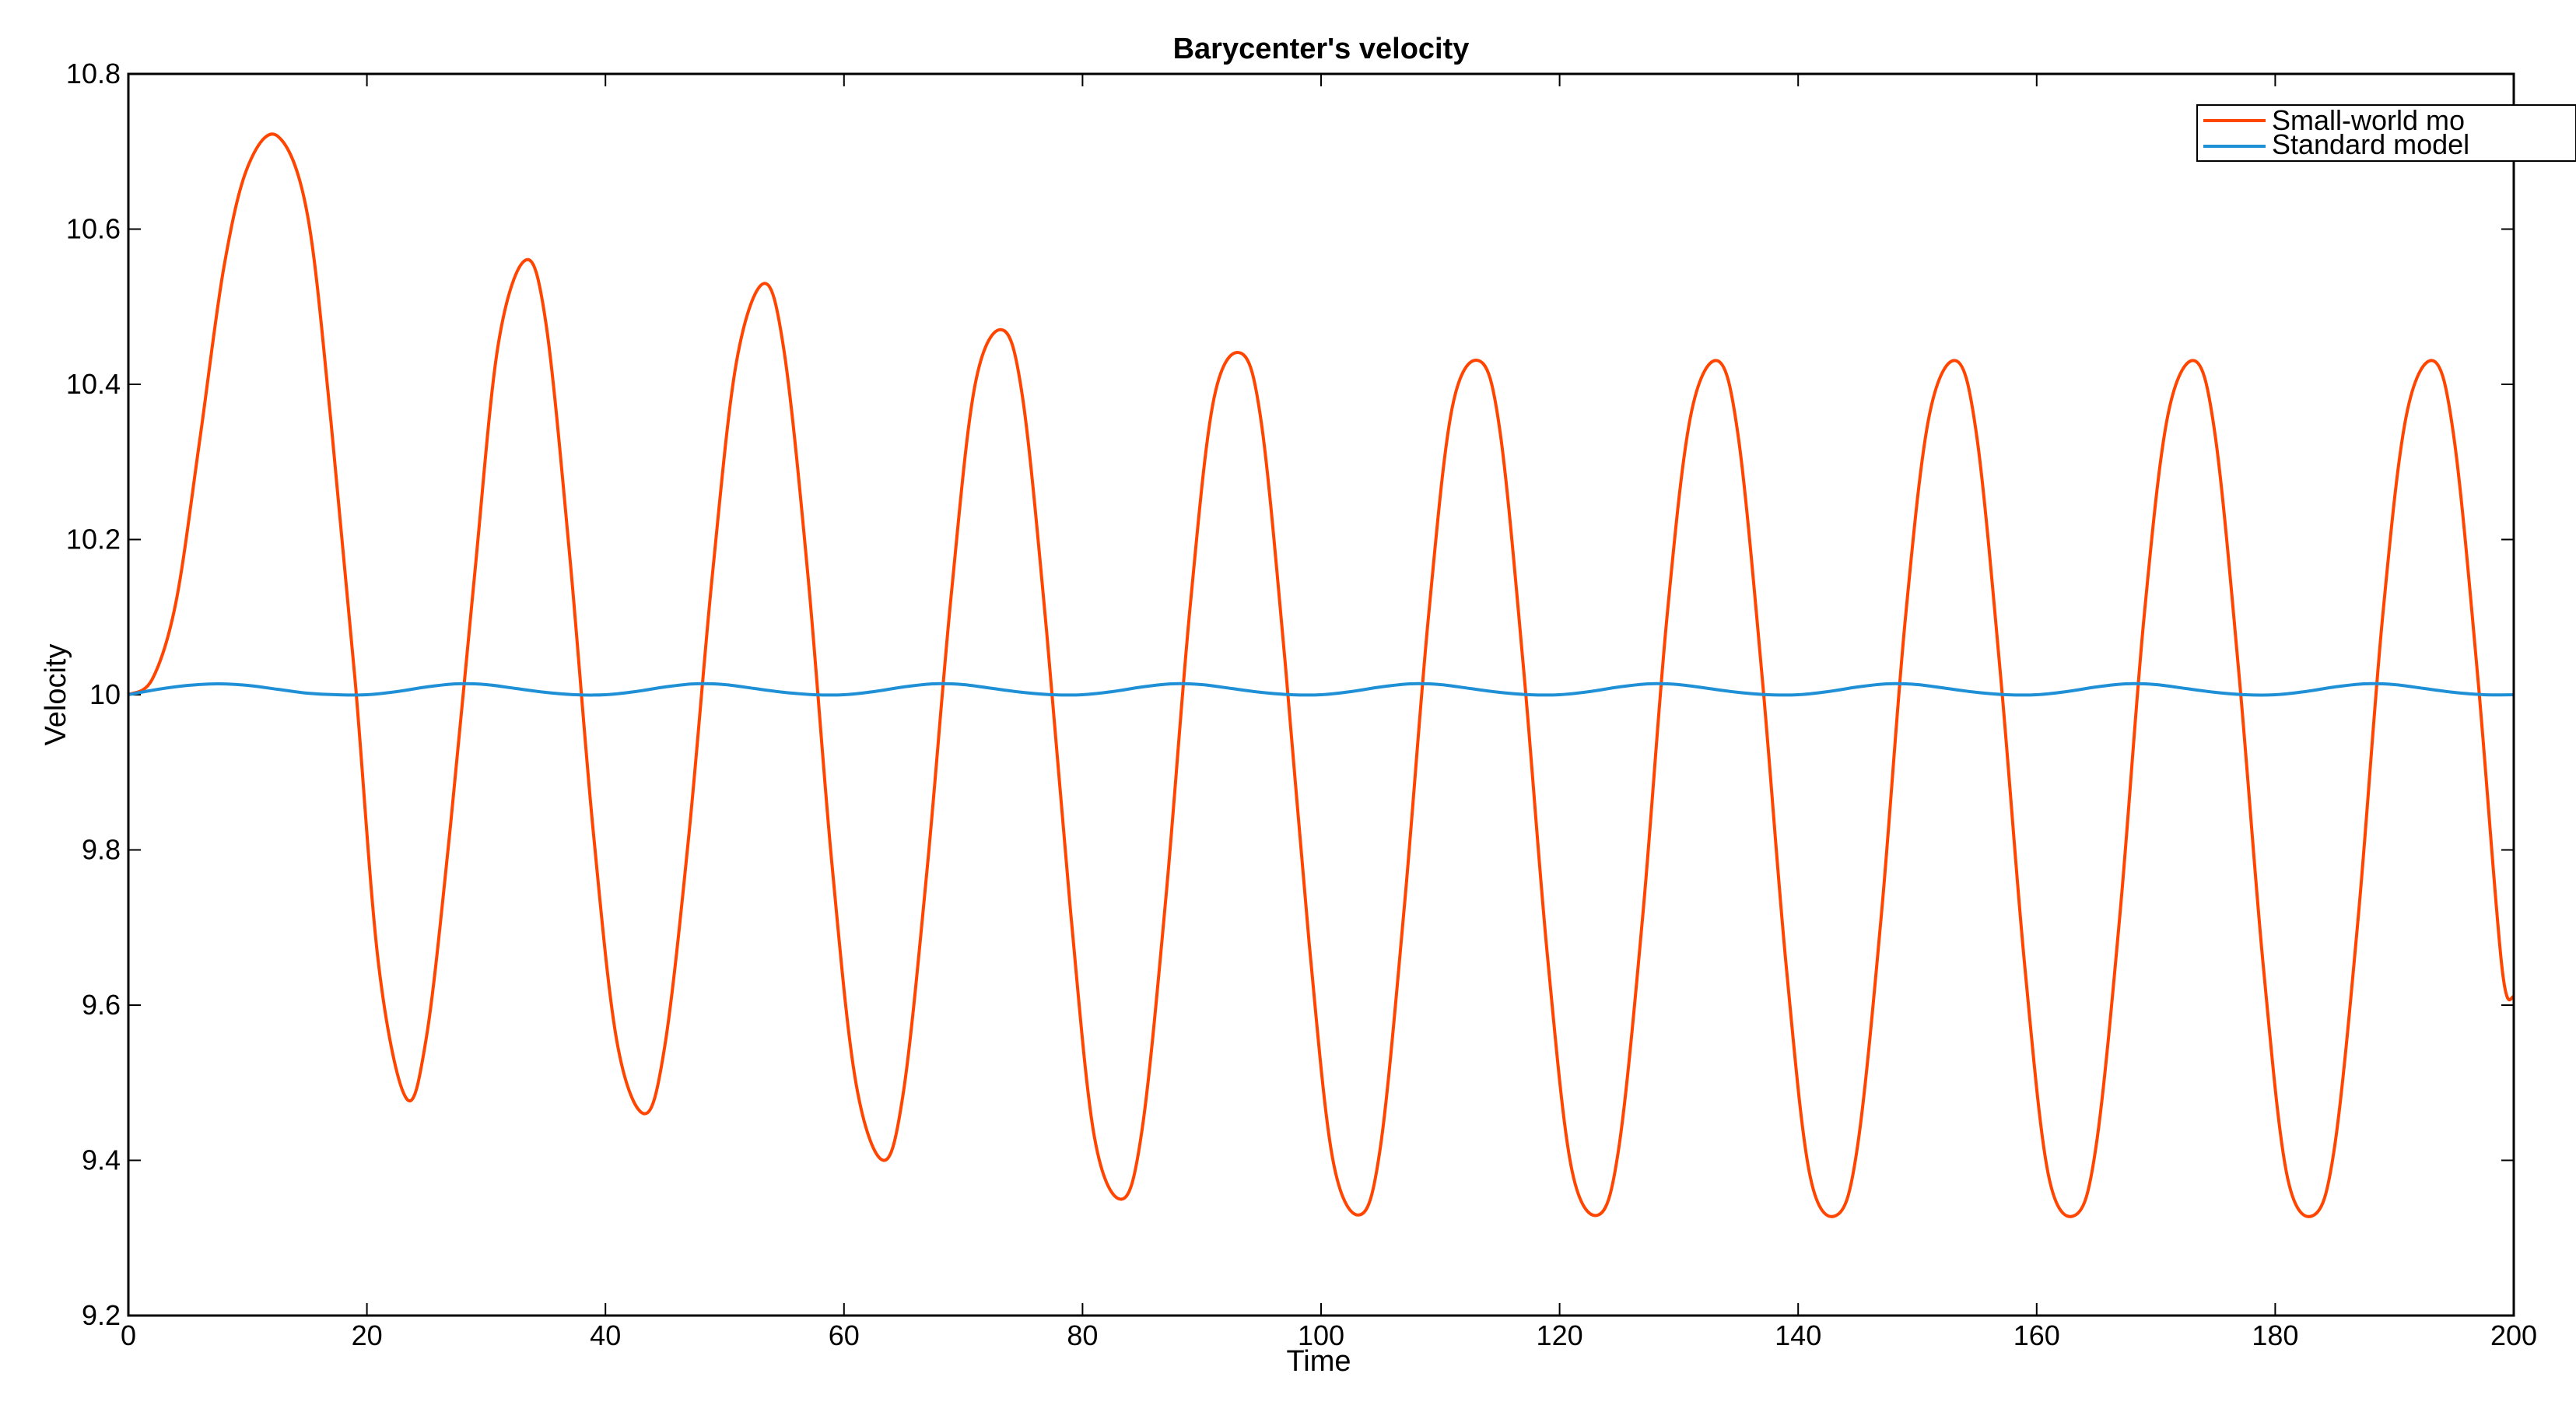 The height and width of the screenshot is (1405, 2576). I want to click on legend-label-standard: Standard model, so click(2371, 144).